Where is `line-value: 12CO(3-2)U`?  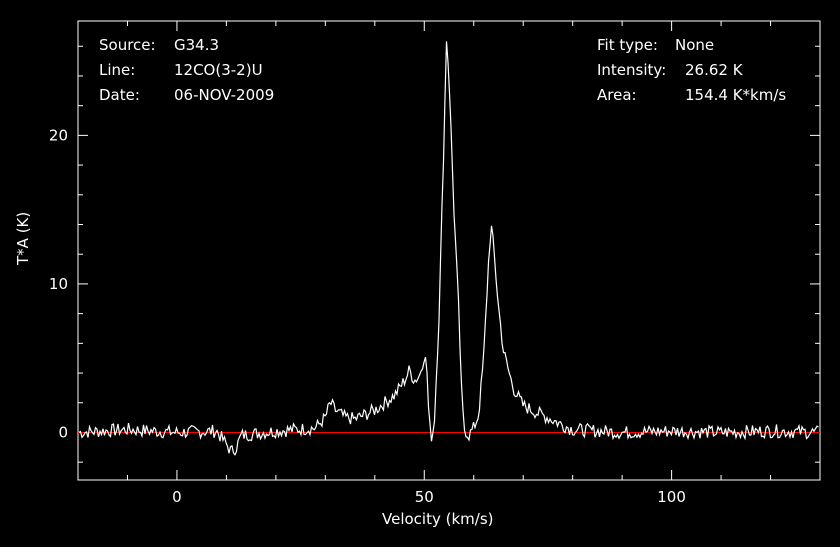
line-value: 12CO(3-2)U is located at coordinates (218, 70).